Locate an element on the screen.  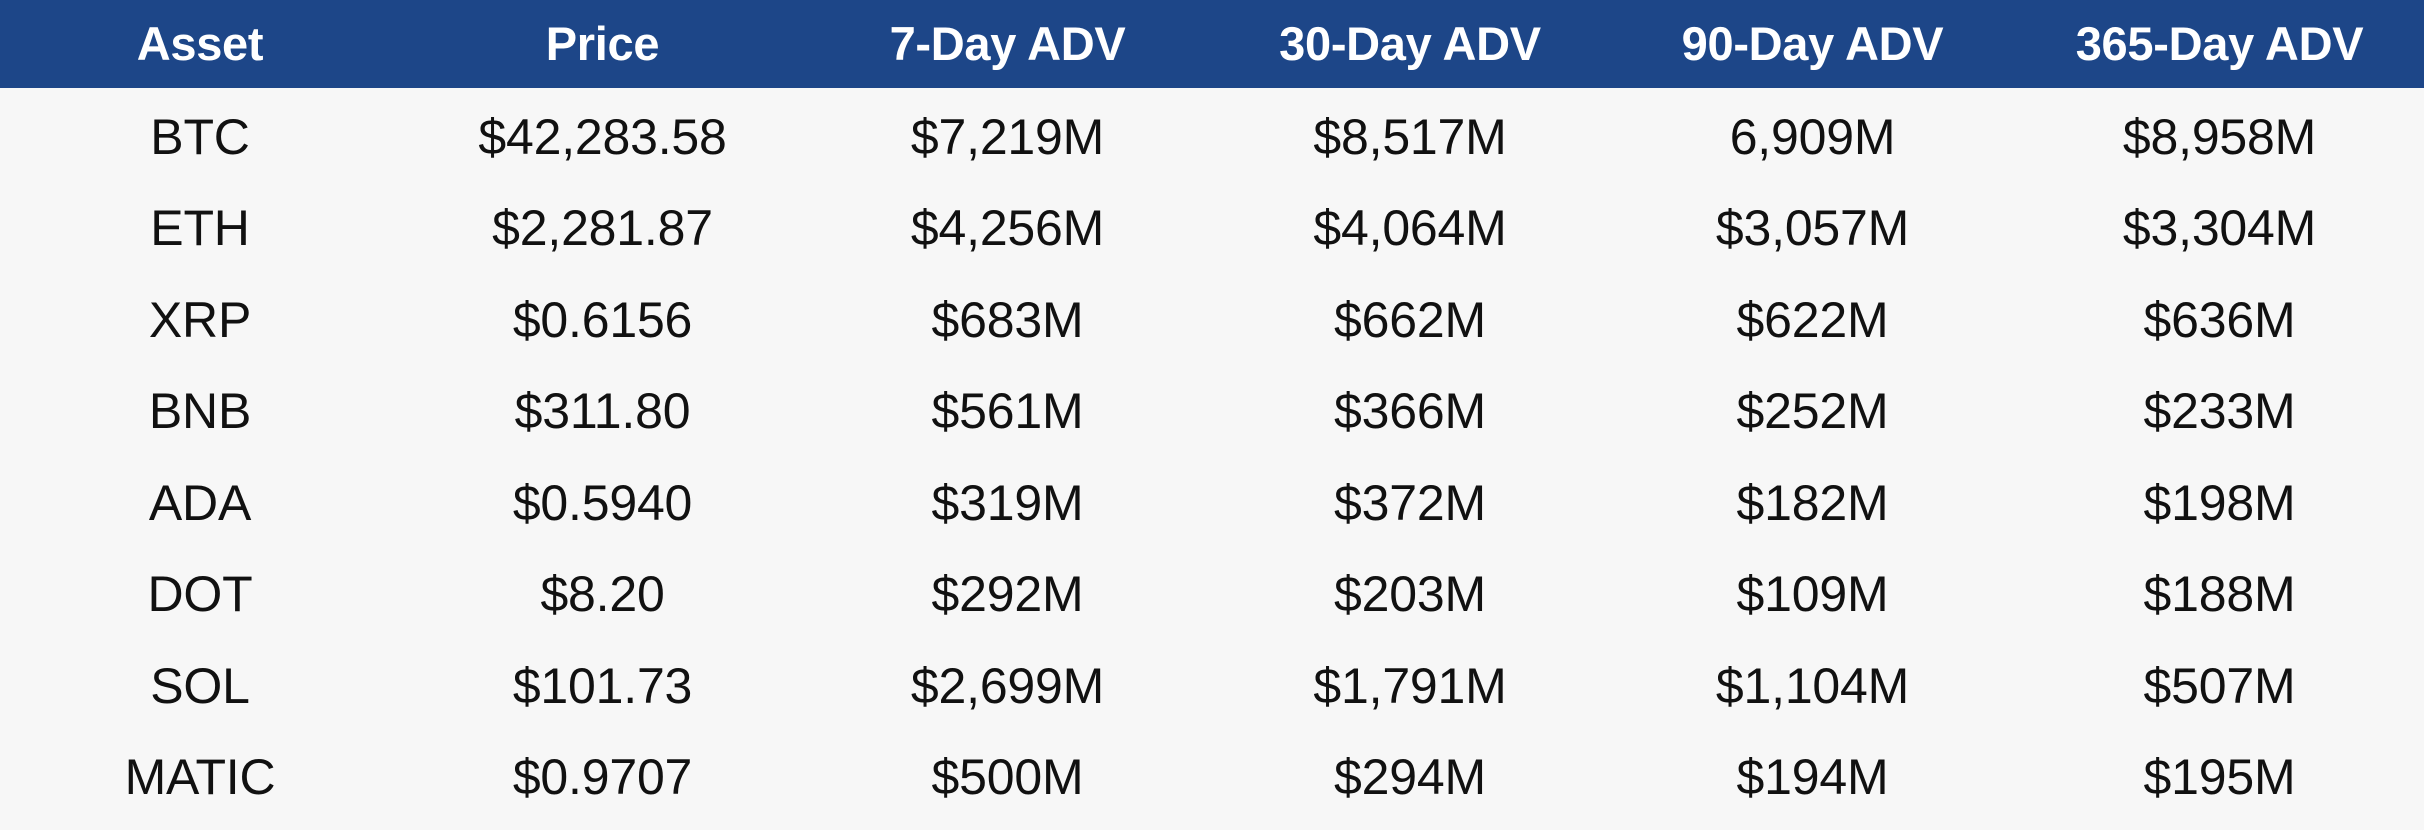
asset-cell: BTC is located at coordinates (200, 136).